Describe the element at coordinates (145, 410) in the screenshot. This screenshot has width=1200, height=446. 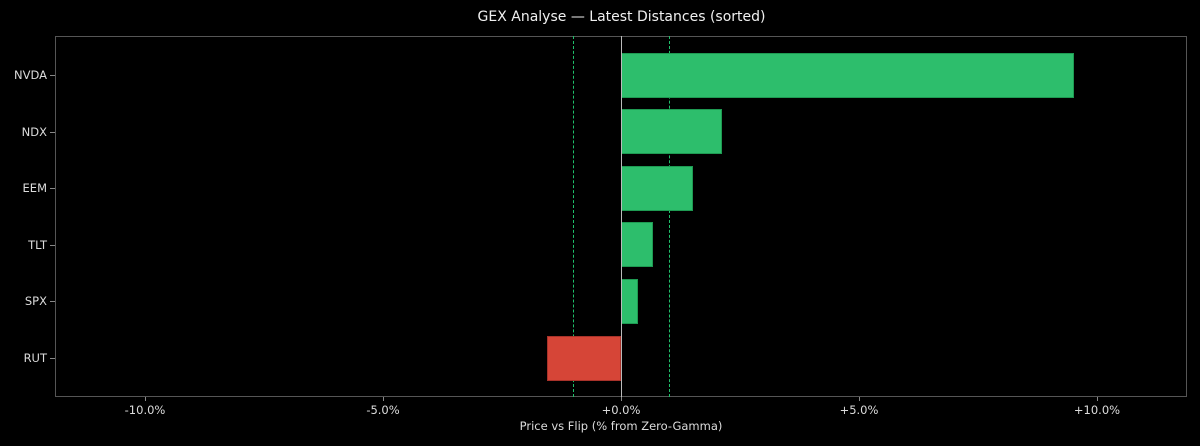
I see `x-tick-label: -10.0%` at that location.